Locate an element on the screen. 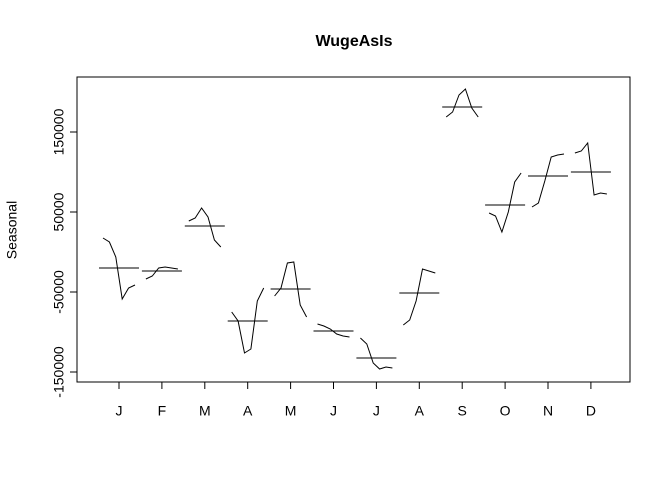 The width and height of the screenshot is (672, 480). x-tick-label: F is located at coordinates (162, 411).